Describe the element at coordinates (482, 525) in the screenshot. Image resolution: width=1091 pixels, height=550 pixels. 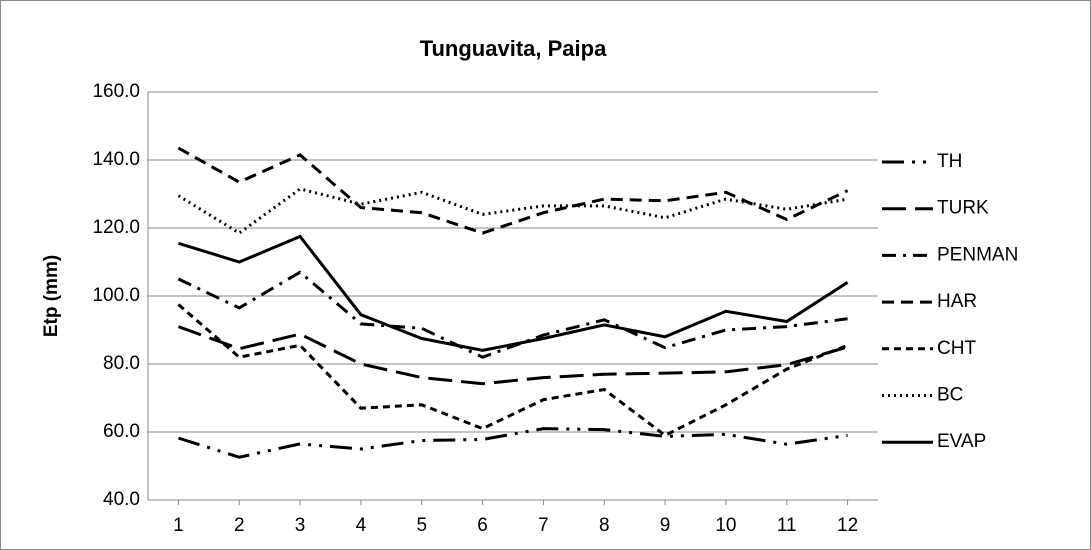
I see `x-tick-label: 6` at that location.